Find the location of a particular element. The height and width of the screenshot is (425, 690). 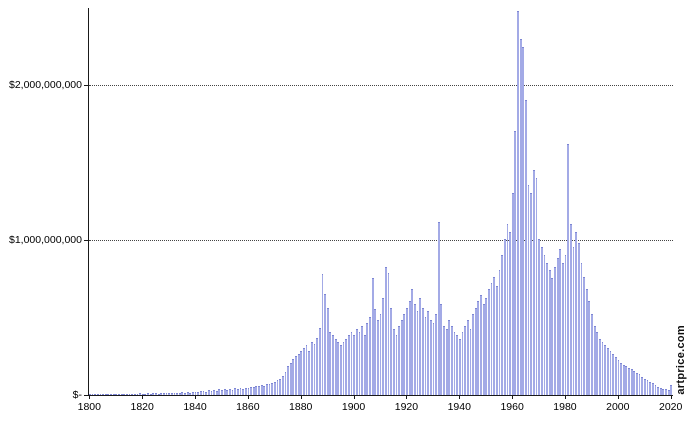

bar-1906 is located at coordinates (370, 355).